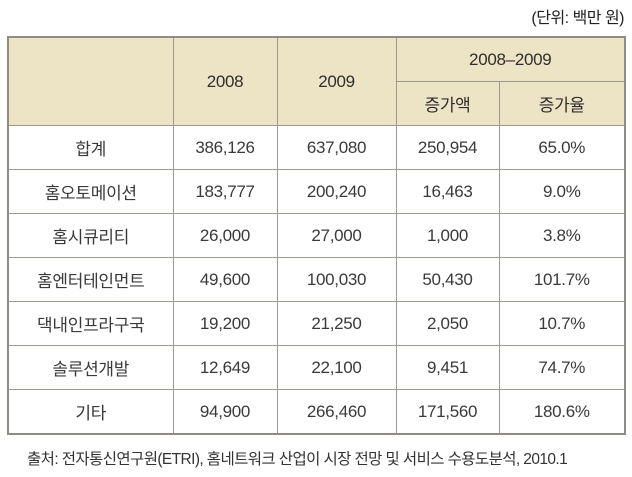  Describe the element at coordinates (90, 323) in the screenshot. I see `row-label: 댁내인프라구국` at that location.